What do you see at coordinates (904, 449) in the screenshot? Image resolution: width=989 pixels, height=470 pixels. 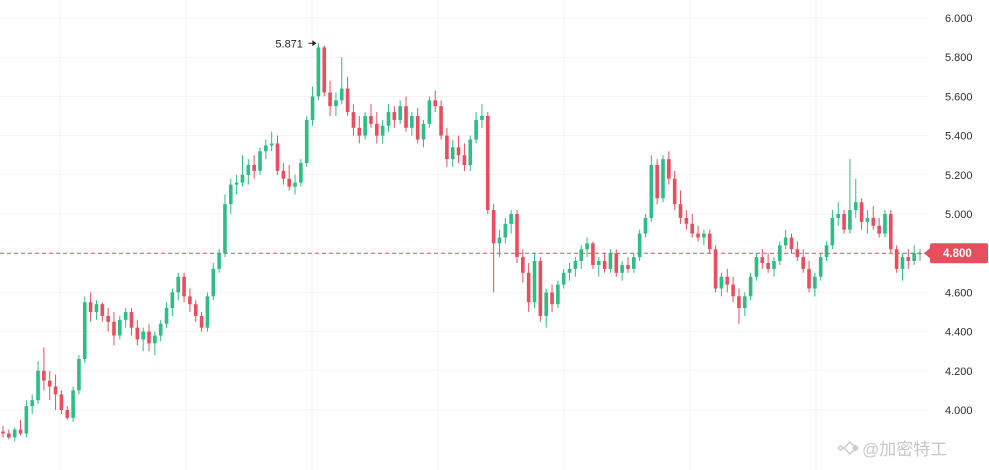 I see `watermark-text: @加密特工` at bounding box center [904, 449].